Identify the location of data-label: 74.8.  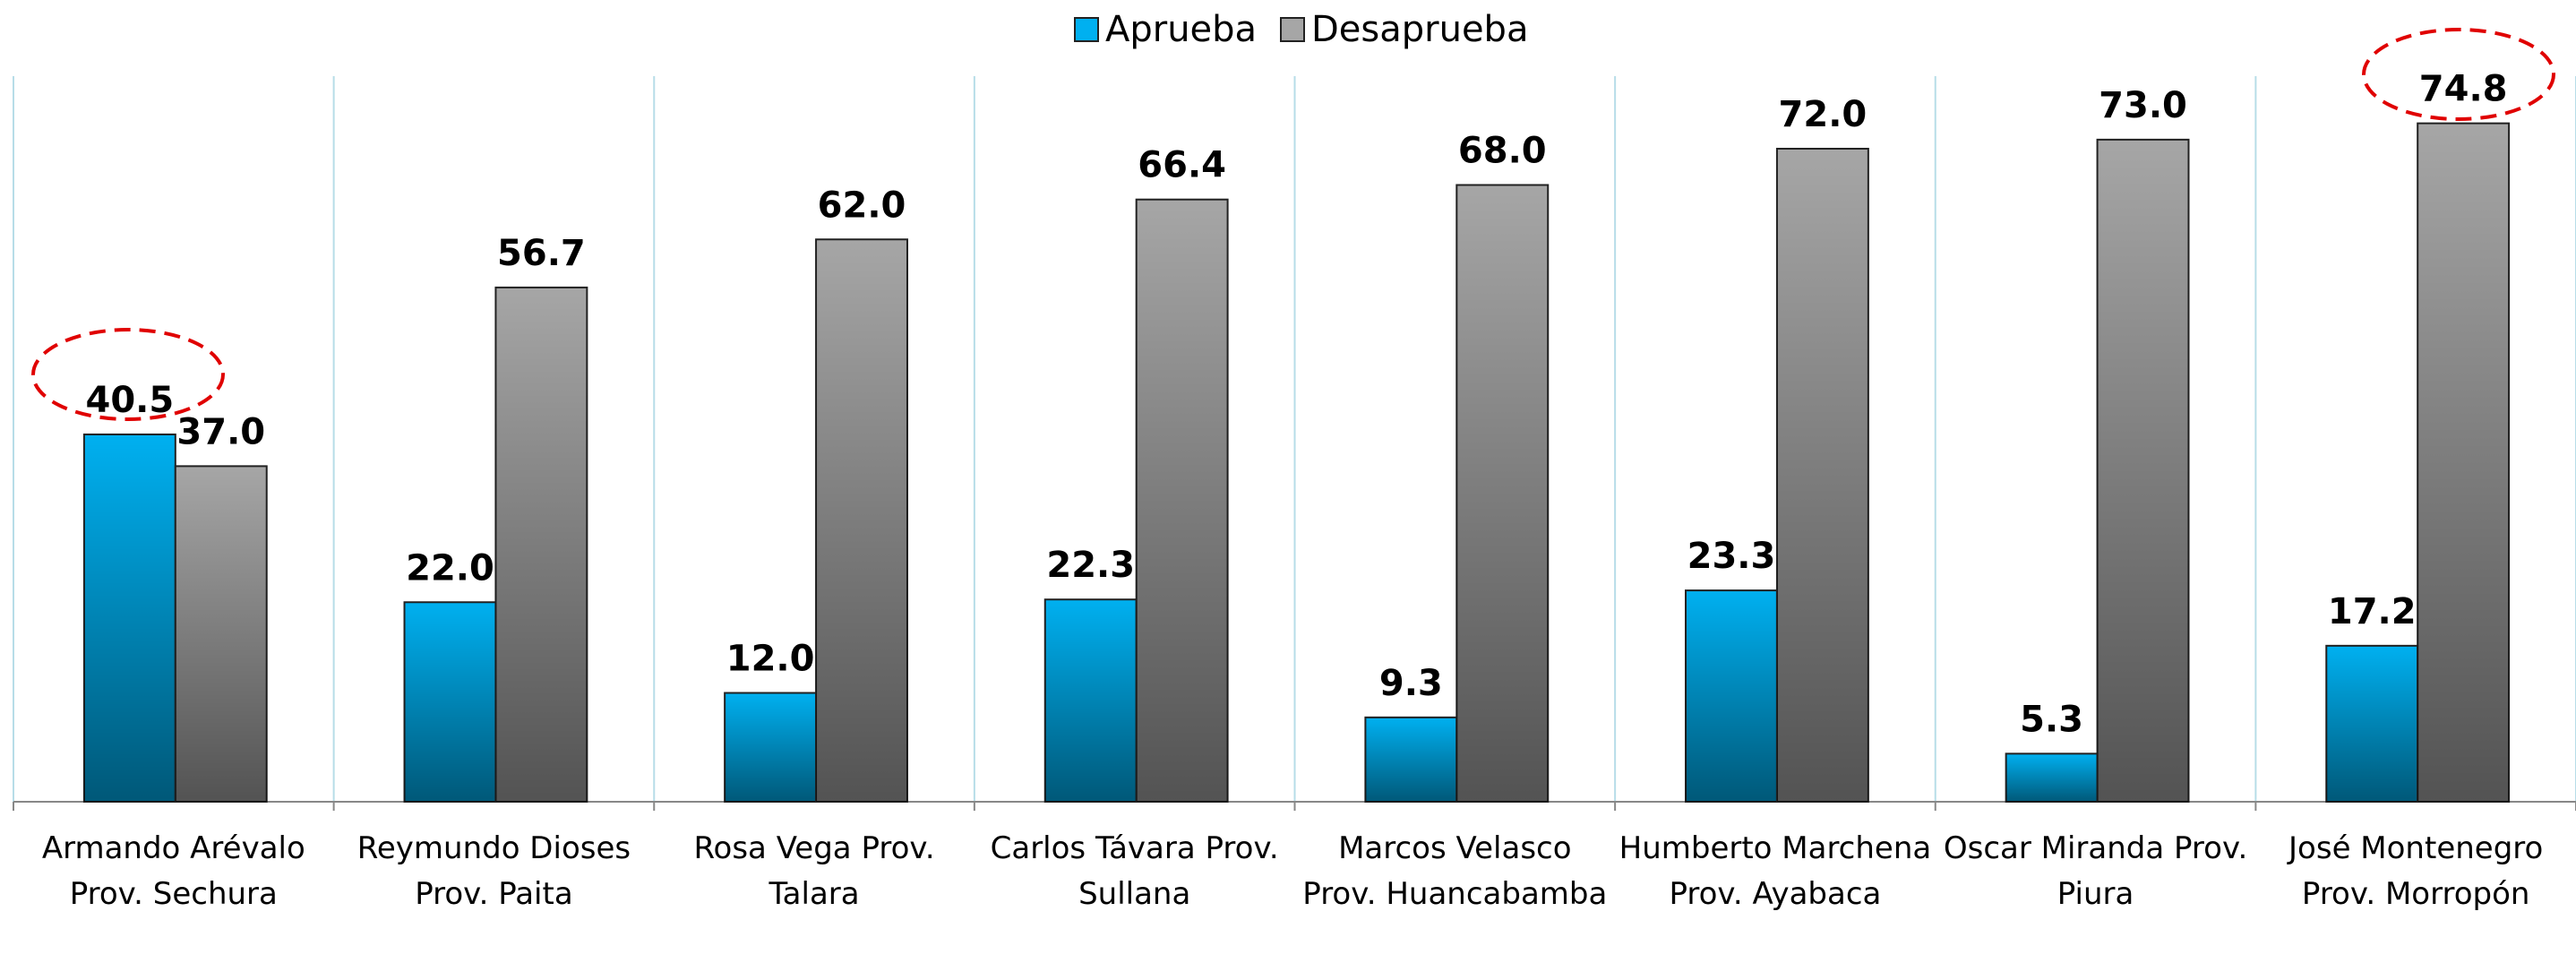
(2463, 90).